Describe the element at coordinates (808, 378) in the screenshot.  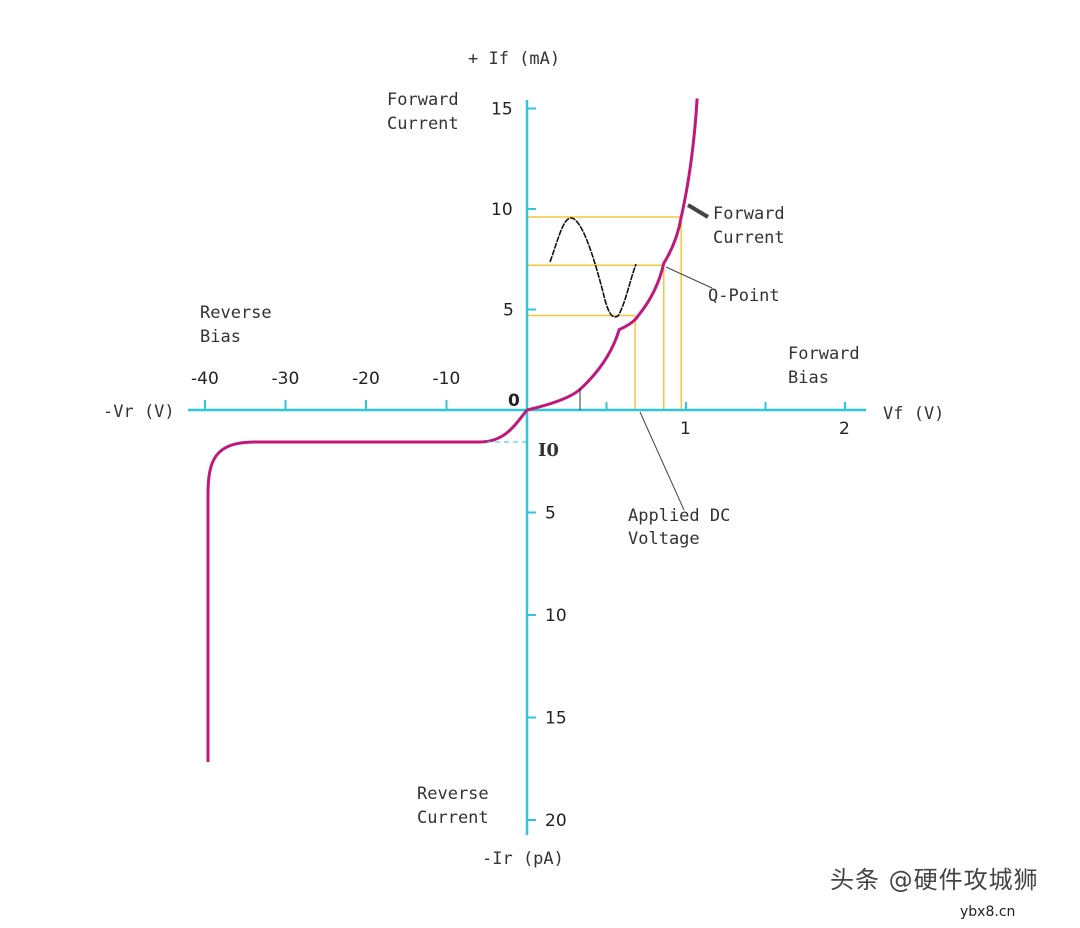
I see `forward-bias-label-2: Bias` at that location.